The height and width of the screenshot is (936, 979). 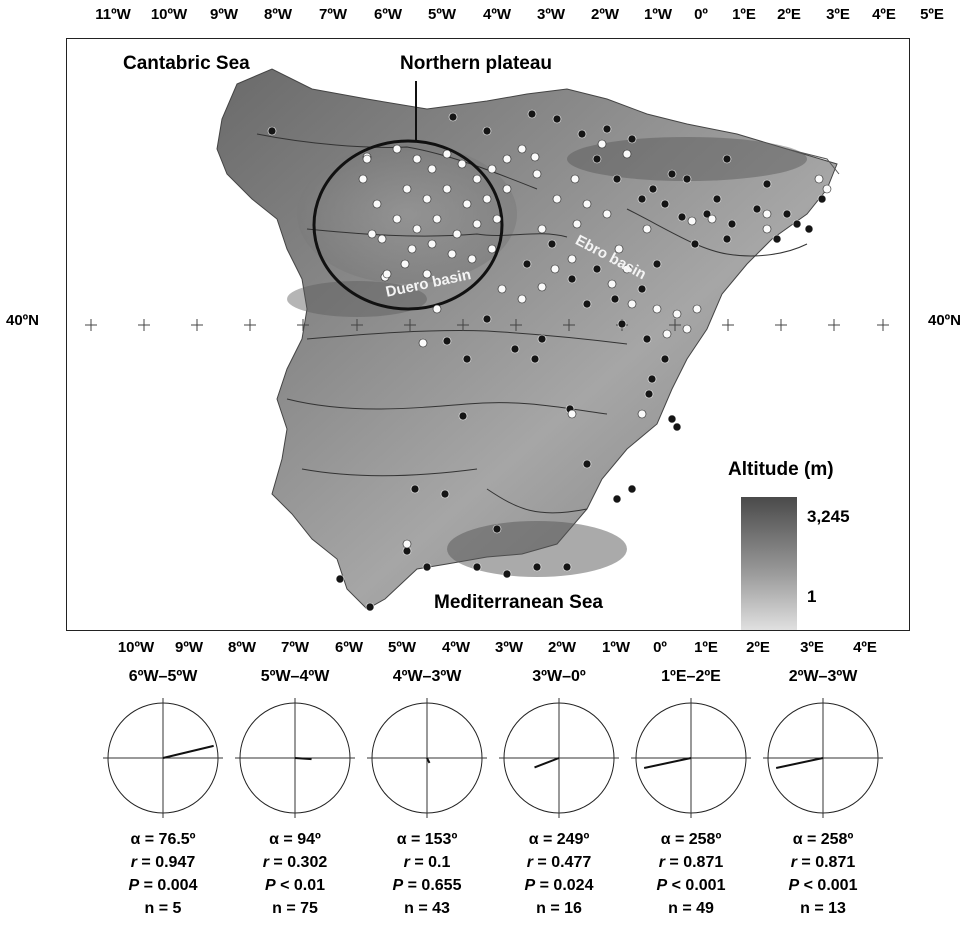 I want to click on altitude-legend-min: 1, so click(x=812, y=596).